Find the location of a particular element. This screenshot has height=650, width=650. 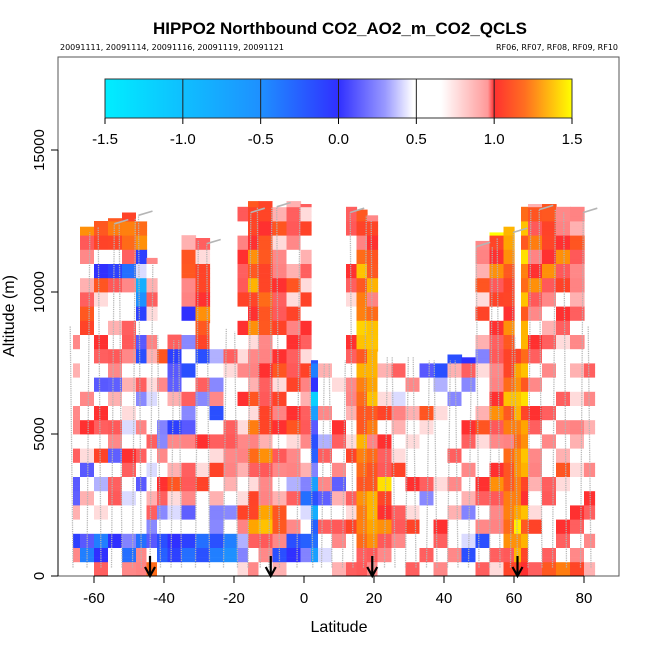

flight-track is located at coordinates (71, 447).